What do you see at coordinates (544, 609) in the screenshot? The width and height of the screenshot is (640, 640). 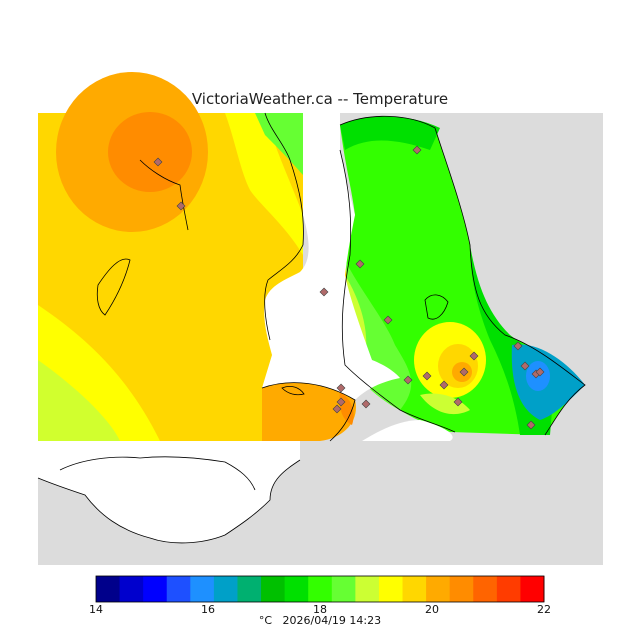 I see `legend-tick-label: 22` at bounding box center [544, 609].